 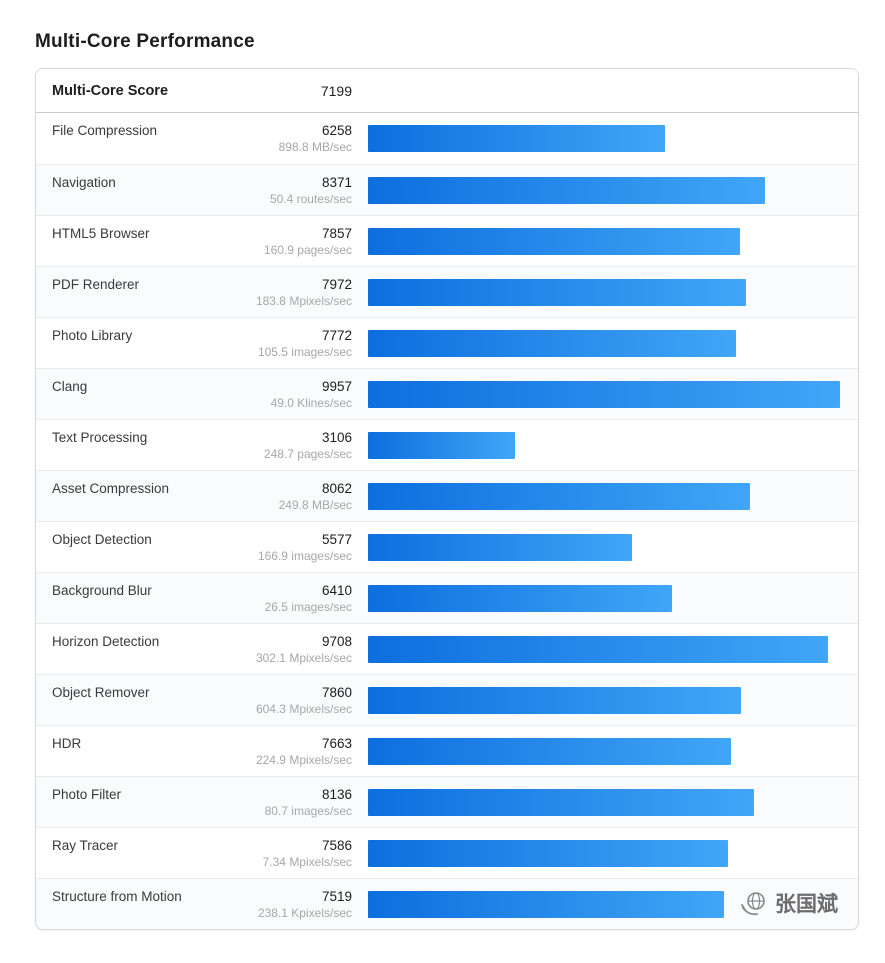 What do you see at coordinates (303, 300) in the screenshot?
I see `test-rate: 183.8 Mpixels/sec` at bounding box center [303, 300].